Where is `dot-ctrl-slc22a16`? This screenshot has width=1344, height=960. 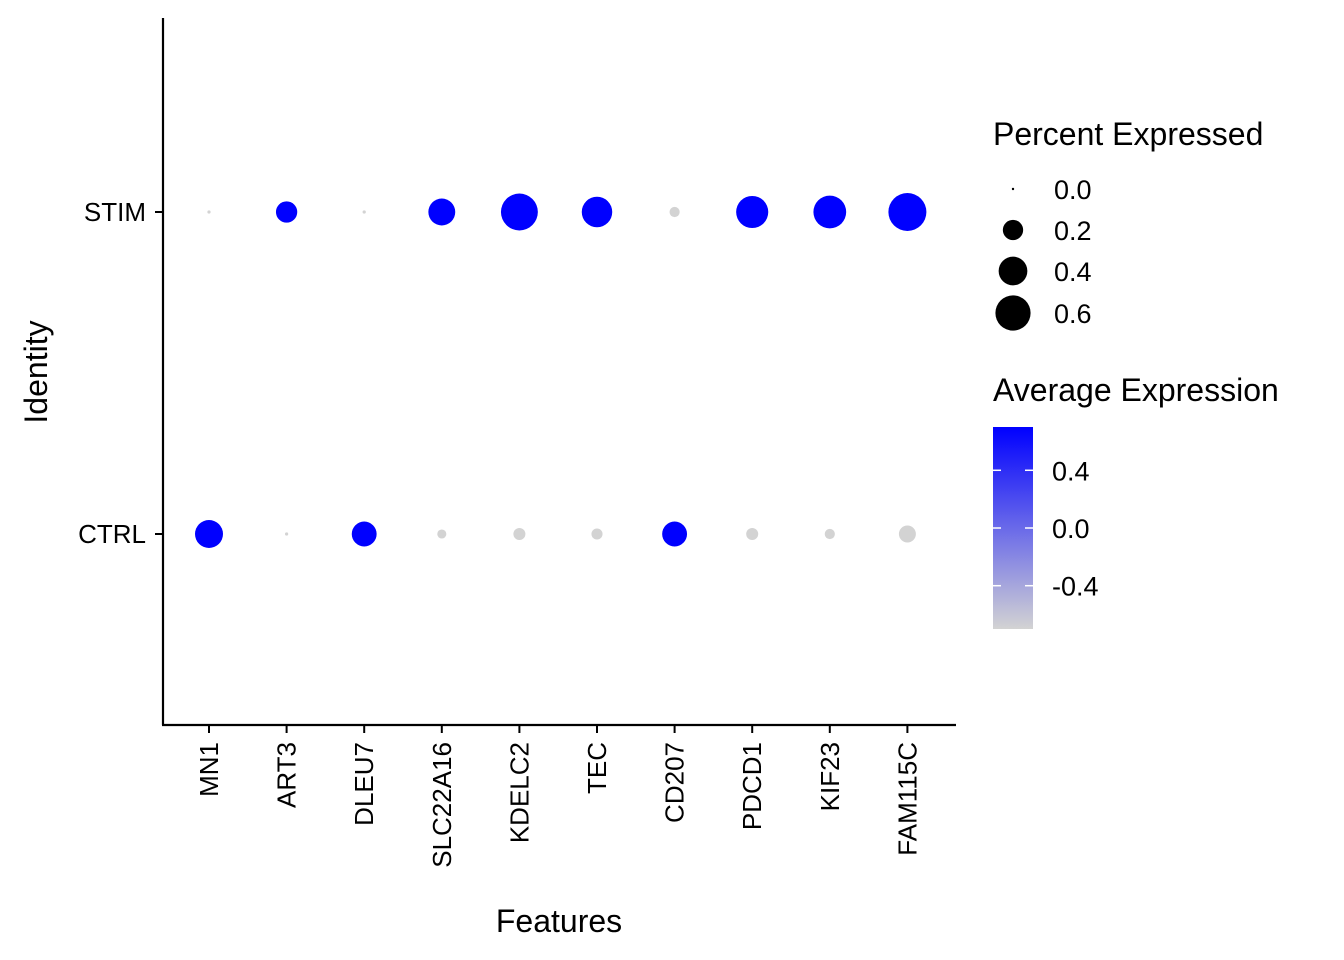
dot-ctrl-slc22a16 is located at coordinates (442, 534).